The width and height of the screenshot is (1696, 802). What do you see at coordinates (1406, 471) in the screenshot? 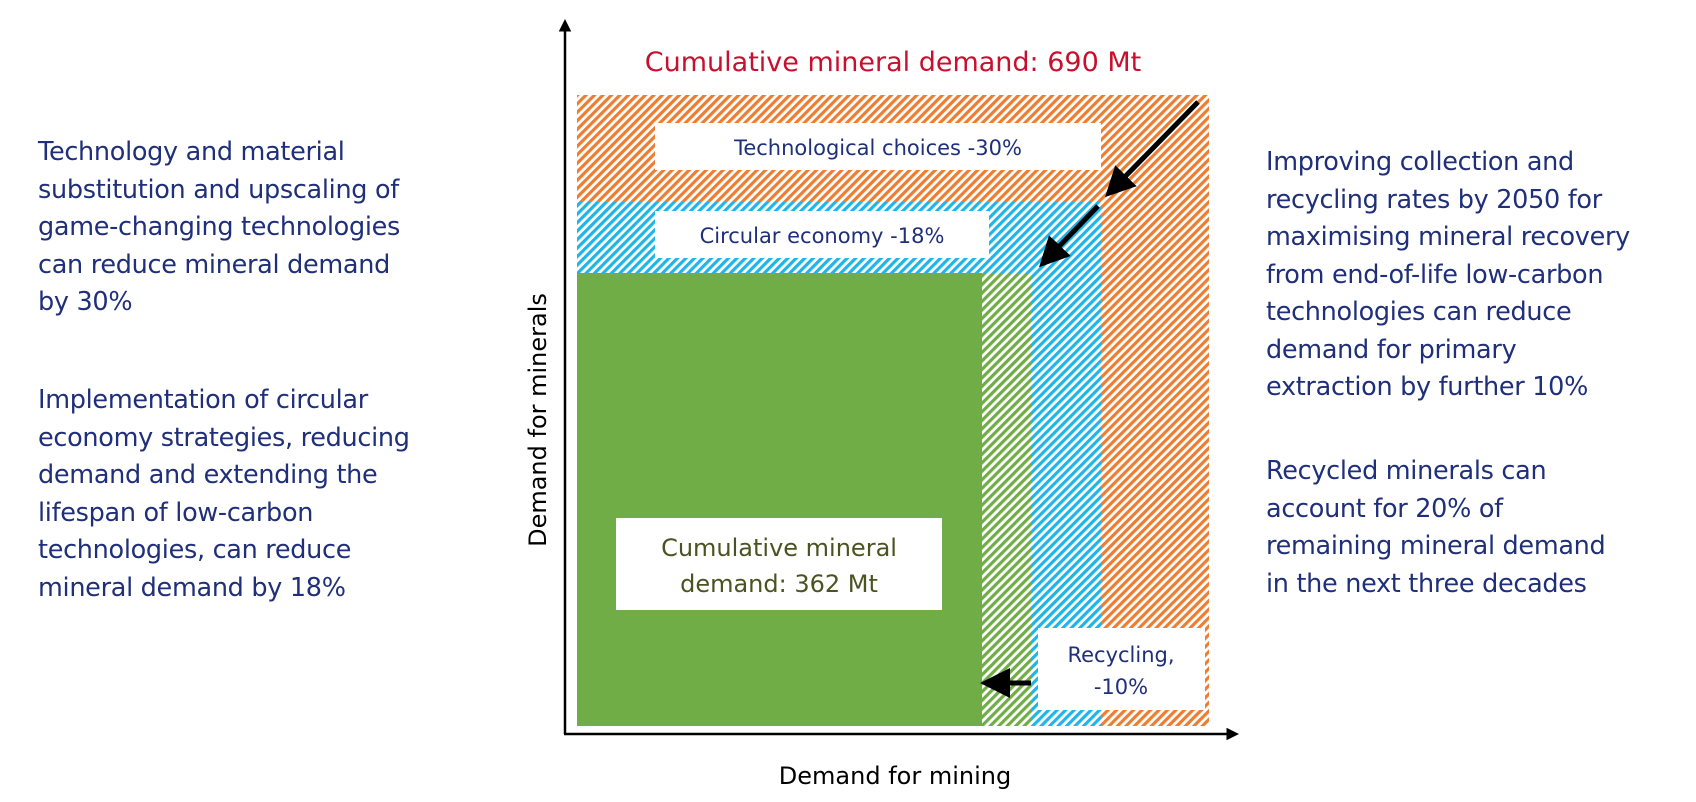
I see `text-line: Recycled minerals can` at bounding box center [1406, 471].